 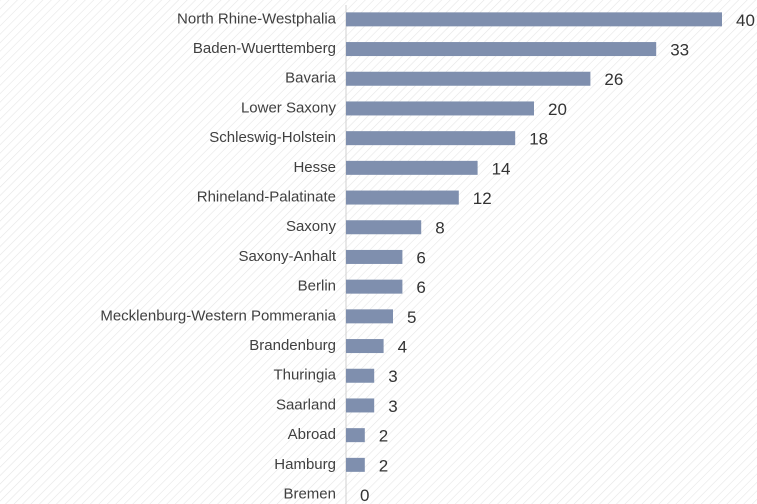 What do you see at coordinates (289, 107) in the screenshot?
I see `category-label: Lower Saxony` at bounding box center [289, 107].